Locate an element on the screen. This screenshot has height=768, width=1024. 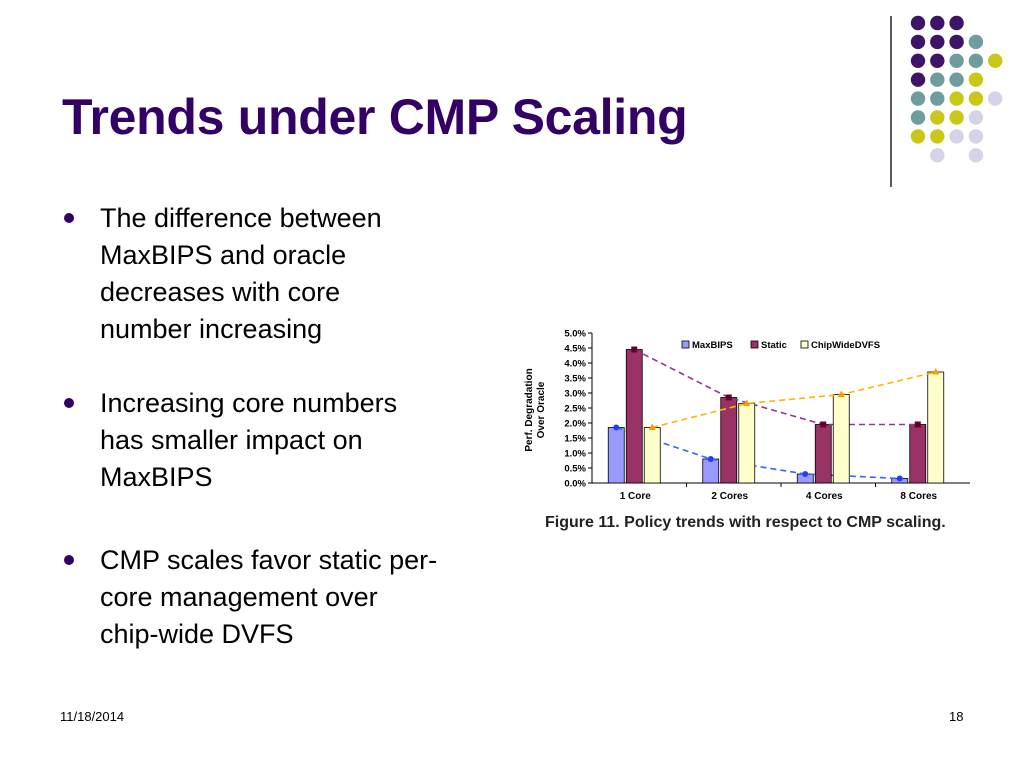
bullet-line: number increasing is located at coordinates (211, 329).